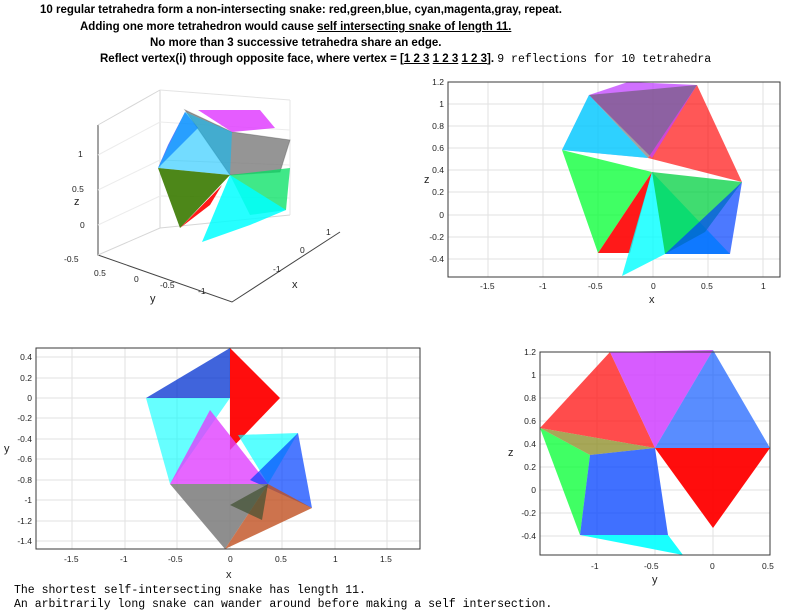  I want to click on xz-red-top, so click(695, 133).